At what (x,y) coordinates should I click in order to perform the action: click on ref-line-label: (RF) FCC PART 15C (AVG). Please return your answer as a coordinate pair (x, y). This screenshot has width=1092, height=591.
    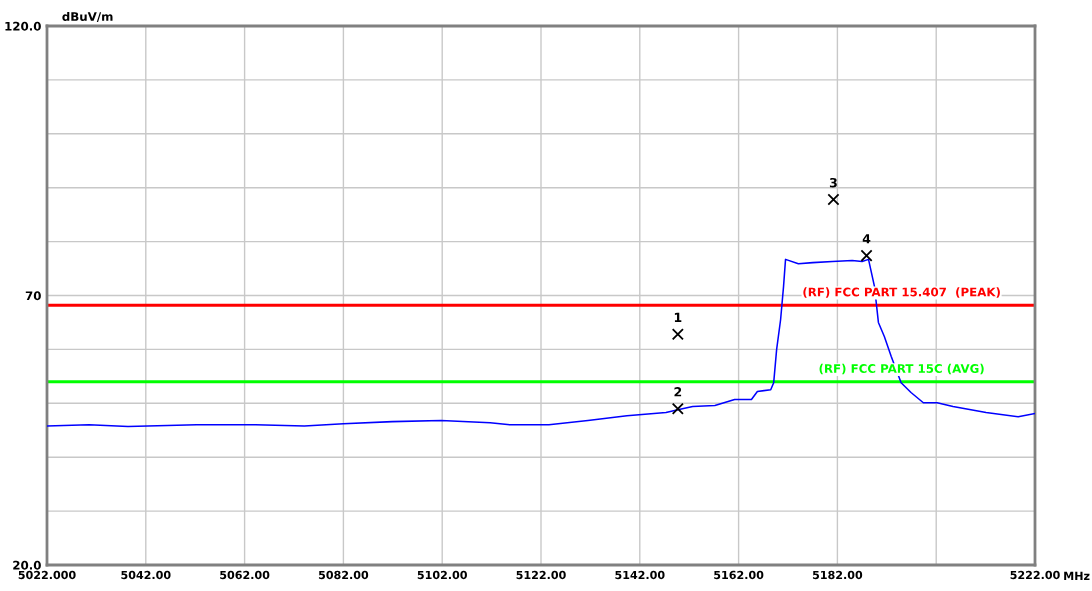
    Looking at the image, I should click on (901, 369).